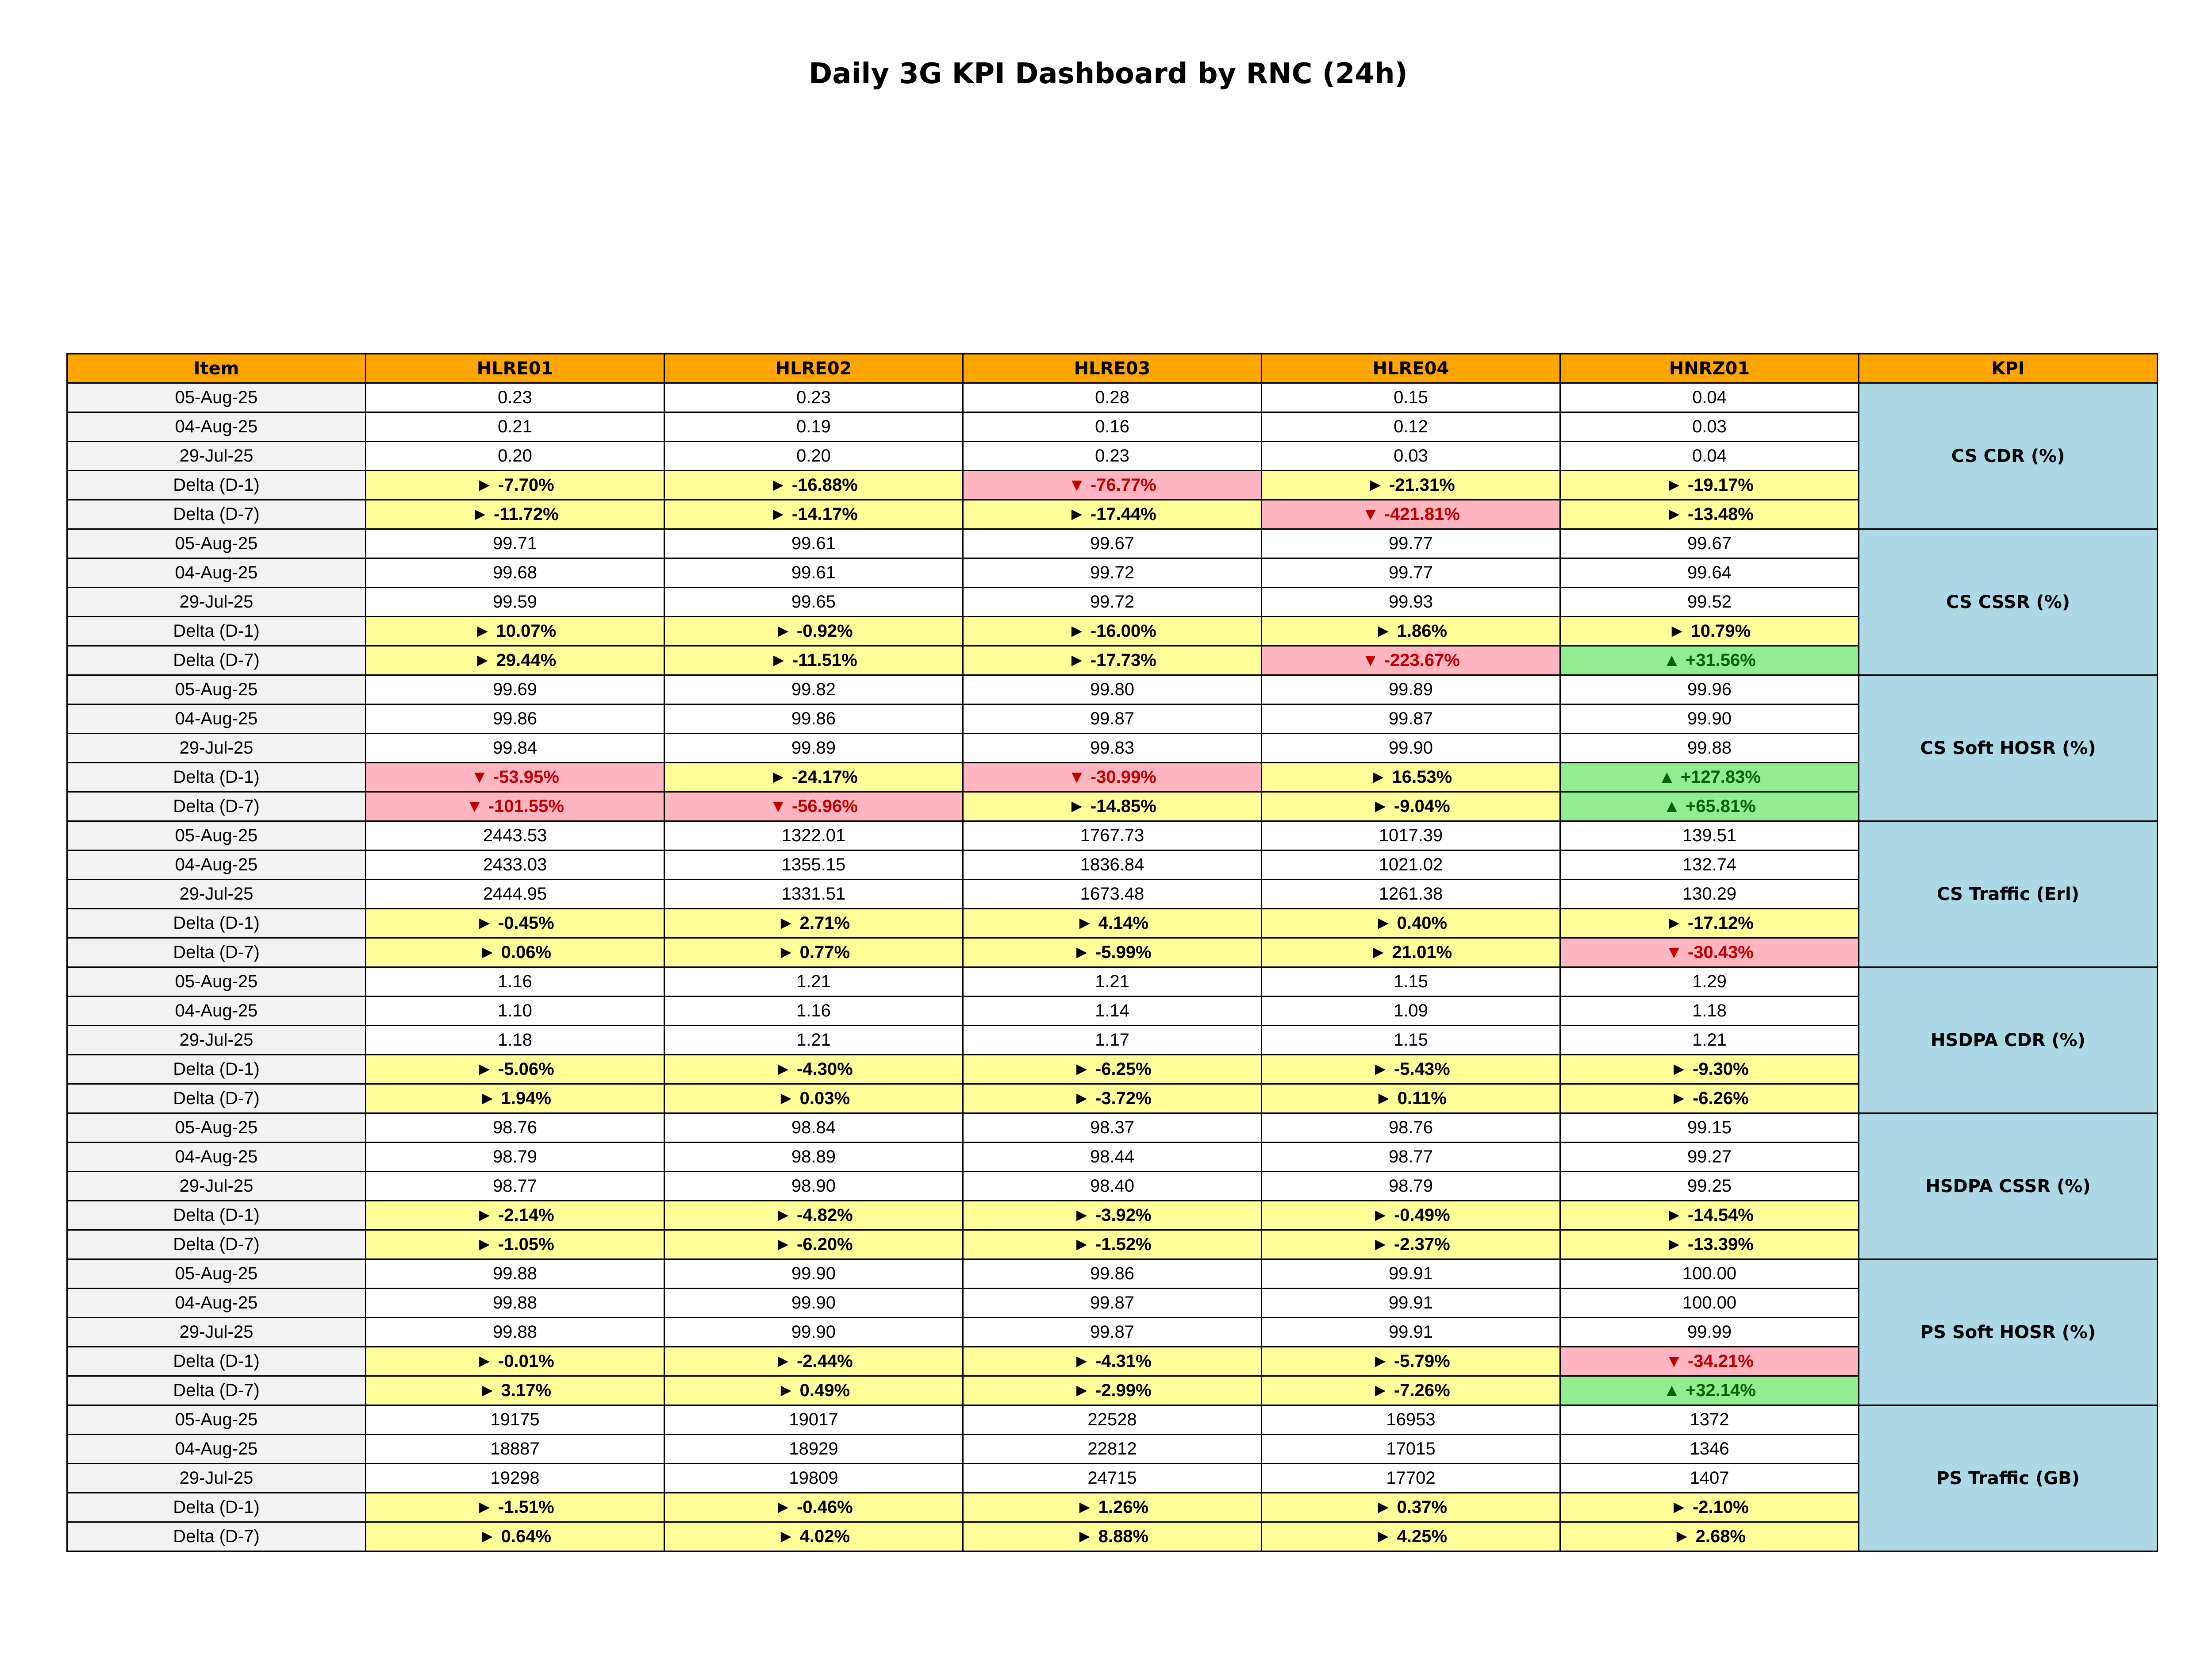 Image resolution: width=2212 pixels, height=1674 pixels. I want to click on delta-cell-flat: ► -17.12%, so click(1709, 923).